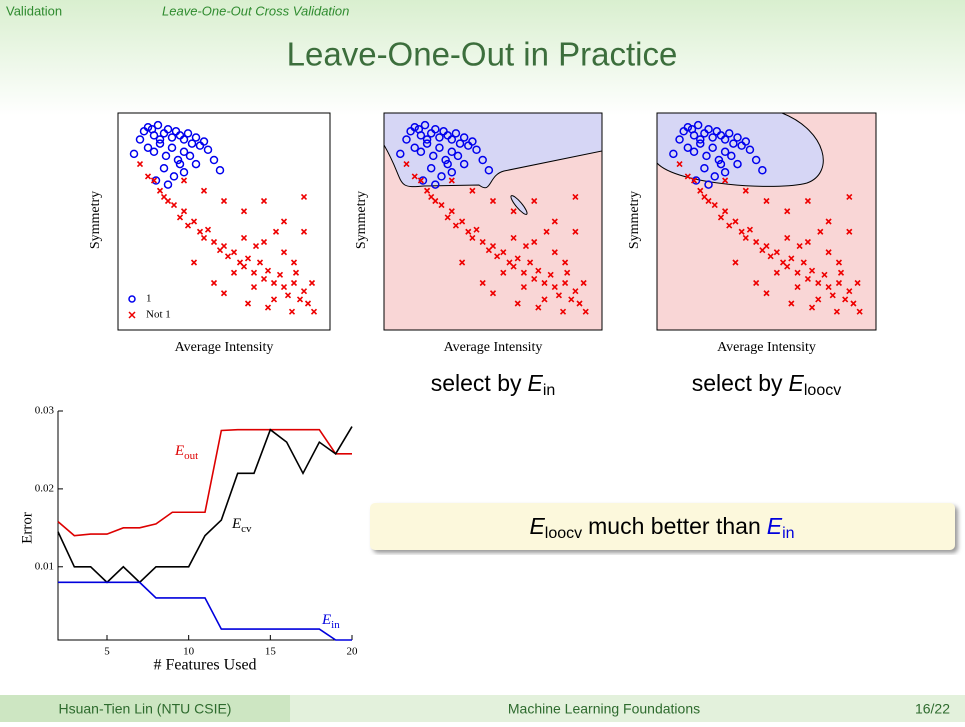  What do you see at coordinates (241, 525) in the screenshot?
I see `series-label: Ecv` at bounding box center [241, 525].